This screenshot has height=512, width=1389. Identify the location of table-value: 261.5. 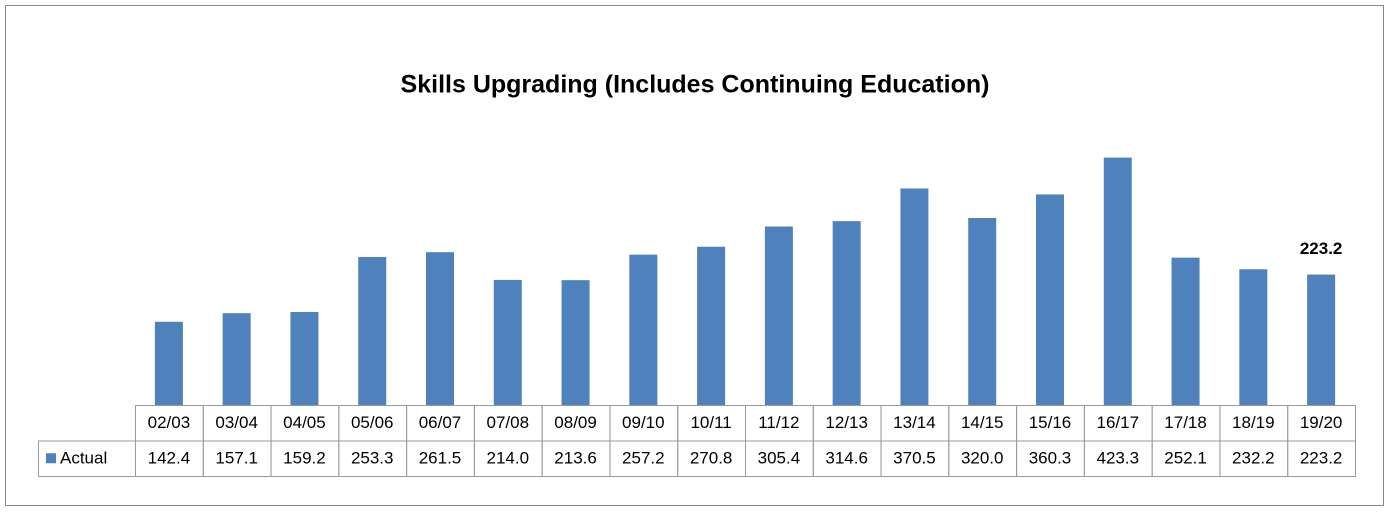
(440, 458).